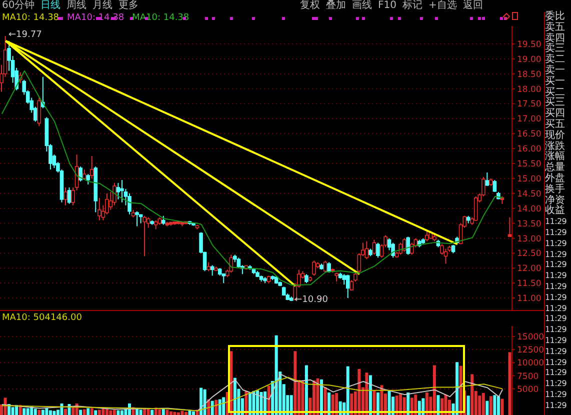 The image size is (571, 415). Describe the element at coordinates (362, 6) in the screenshot. I see `text: 画线` at that location.